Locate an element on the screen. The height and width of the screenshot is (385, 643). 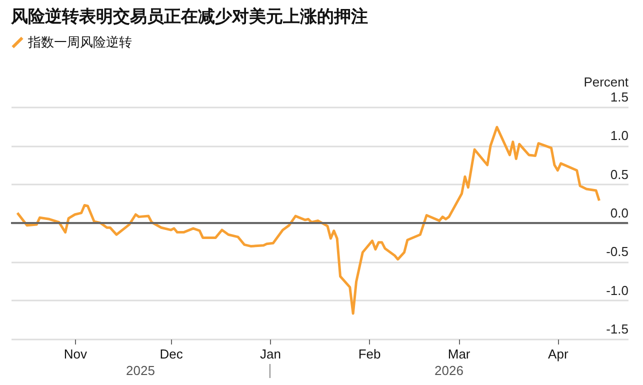
y-tick-label: -1.0 is located at coordinates (617, 290).